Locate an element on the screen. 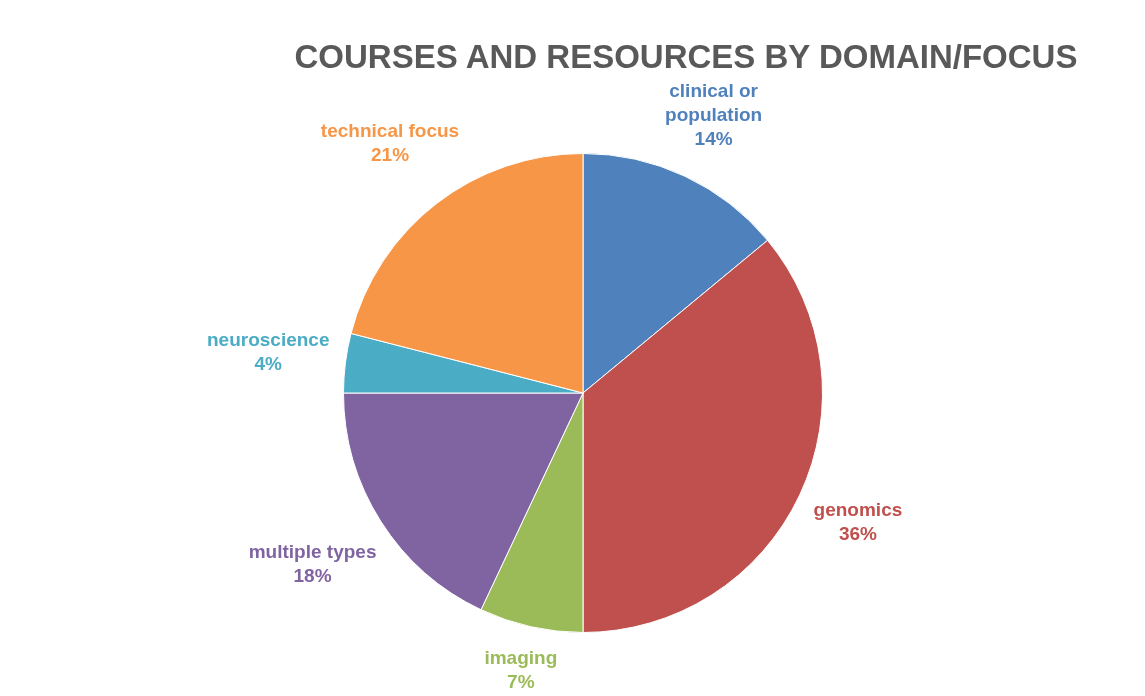 The image size is (1145, 696). slice-label: neuroscience is located at coordinates (268, 340).